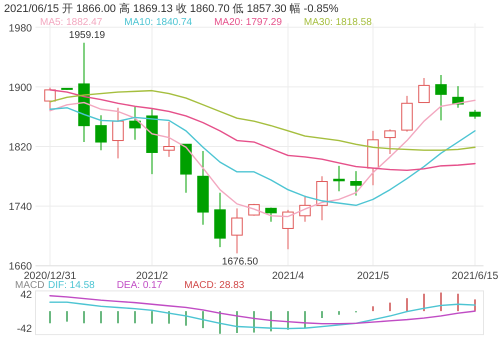  I want to click on y-tick-label: 1740, so click(20, 207).